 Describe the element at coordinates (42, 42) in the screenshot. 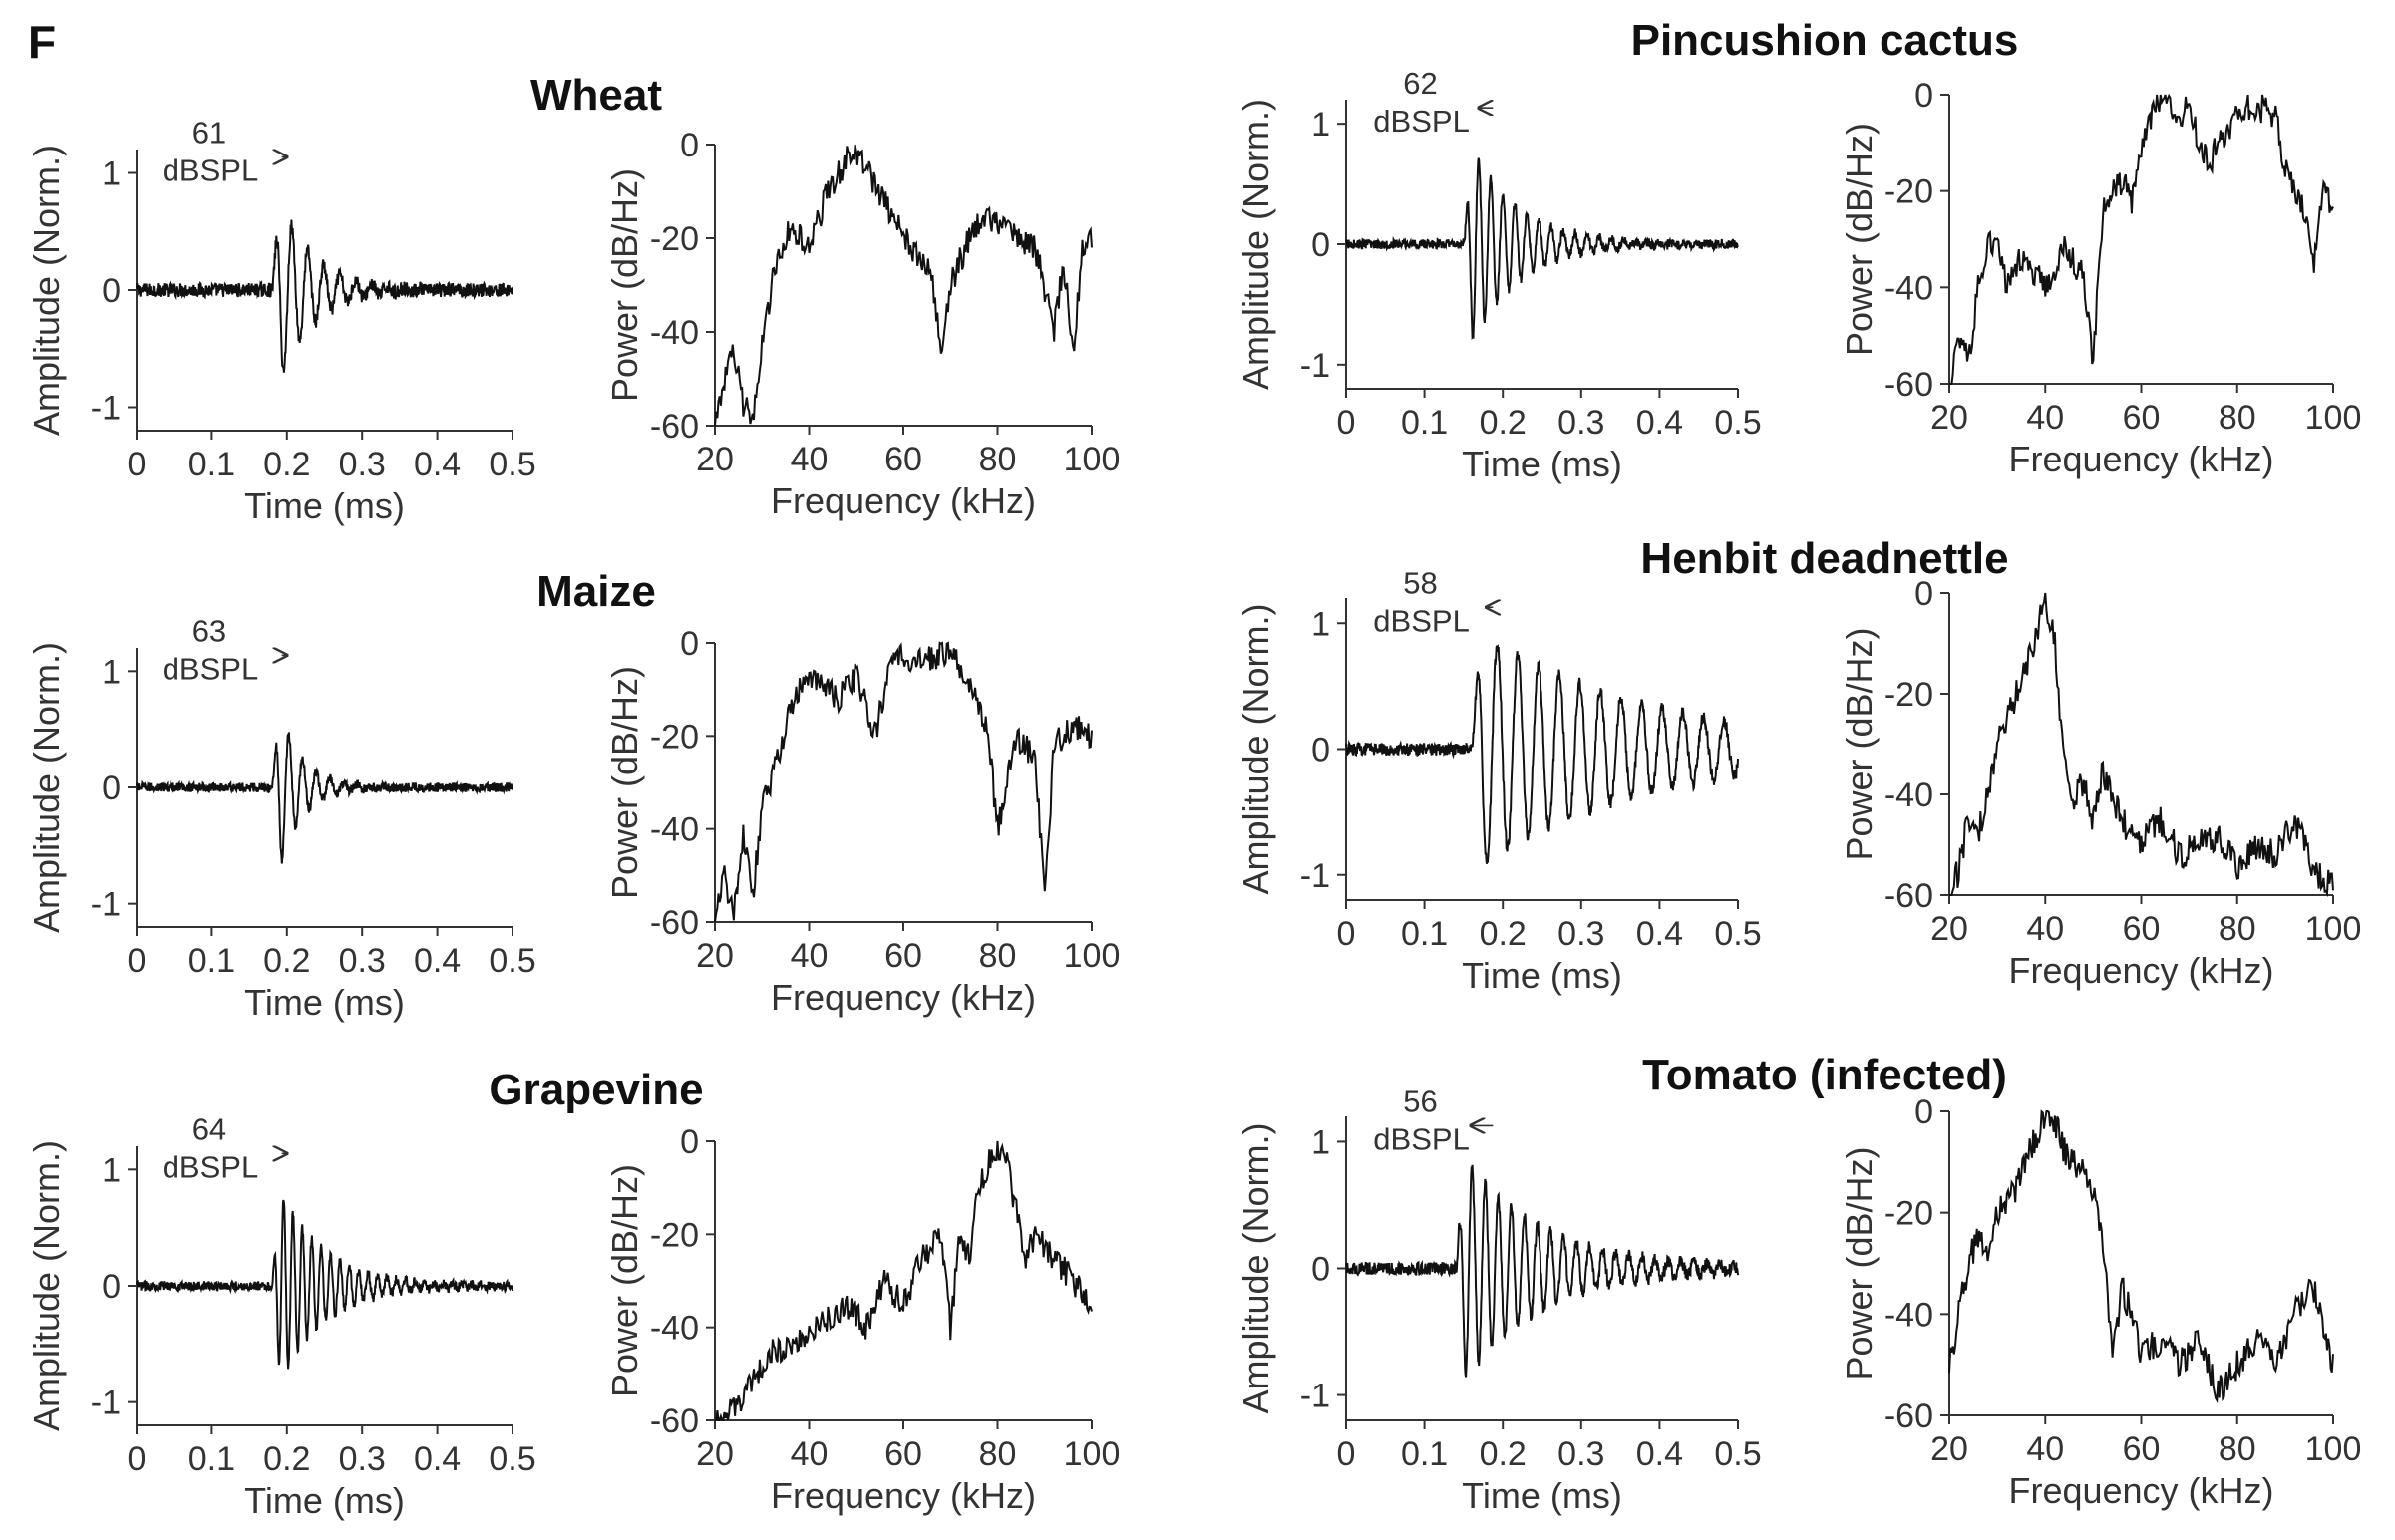

I see `panel-label: F` at that location.